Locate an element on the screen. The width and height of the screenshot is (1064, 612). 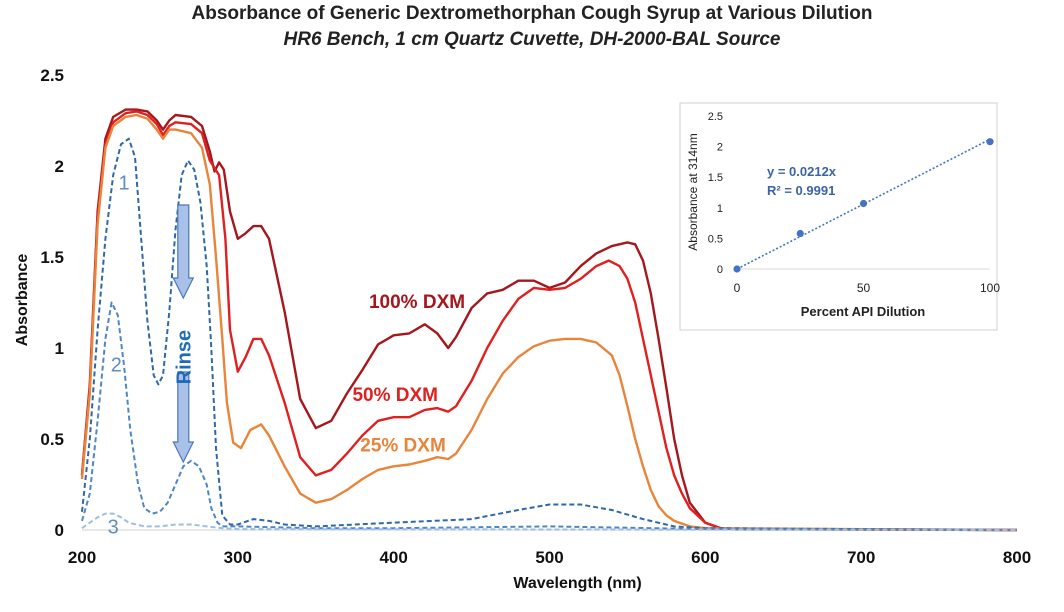
inset-trendline is located at coordinates (863, 204).